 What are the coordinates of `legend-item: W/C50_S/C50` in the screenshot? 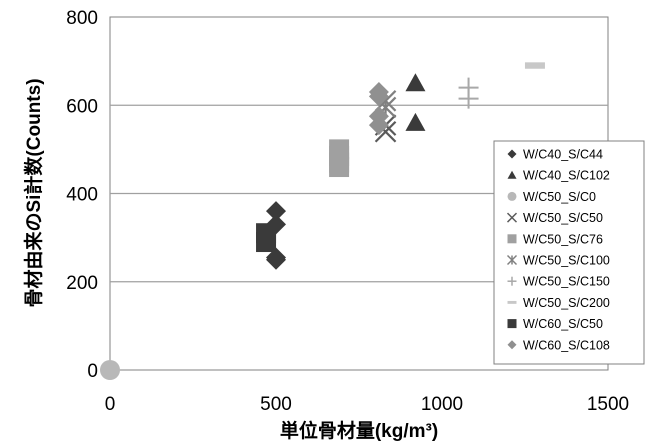 It's located at (554, 218).